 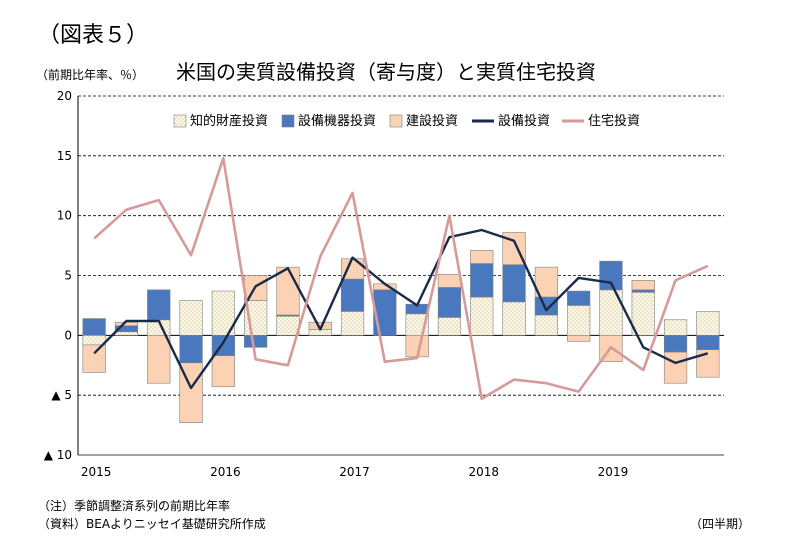 What do you see at coordinates (61, 395) in the screenshot?
I see `y-tick-label: ▲ 5` at bounding box center [61, 395].